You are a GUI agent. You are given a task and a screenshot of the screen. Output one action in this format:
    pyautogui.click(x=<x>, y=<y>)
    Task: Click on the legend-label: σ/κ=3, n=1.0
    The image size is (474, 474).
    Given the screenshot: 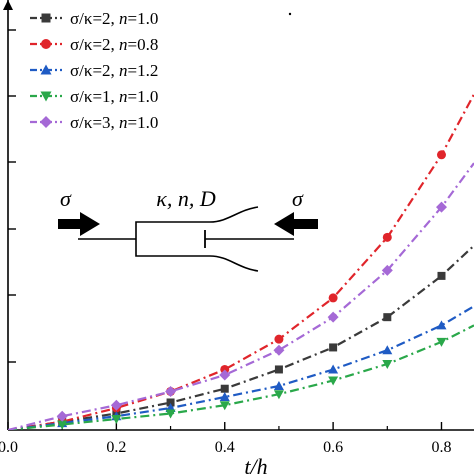 What is the action you would take?
    pyautogui.click(x=114, y=122)
    